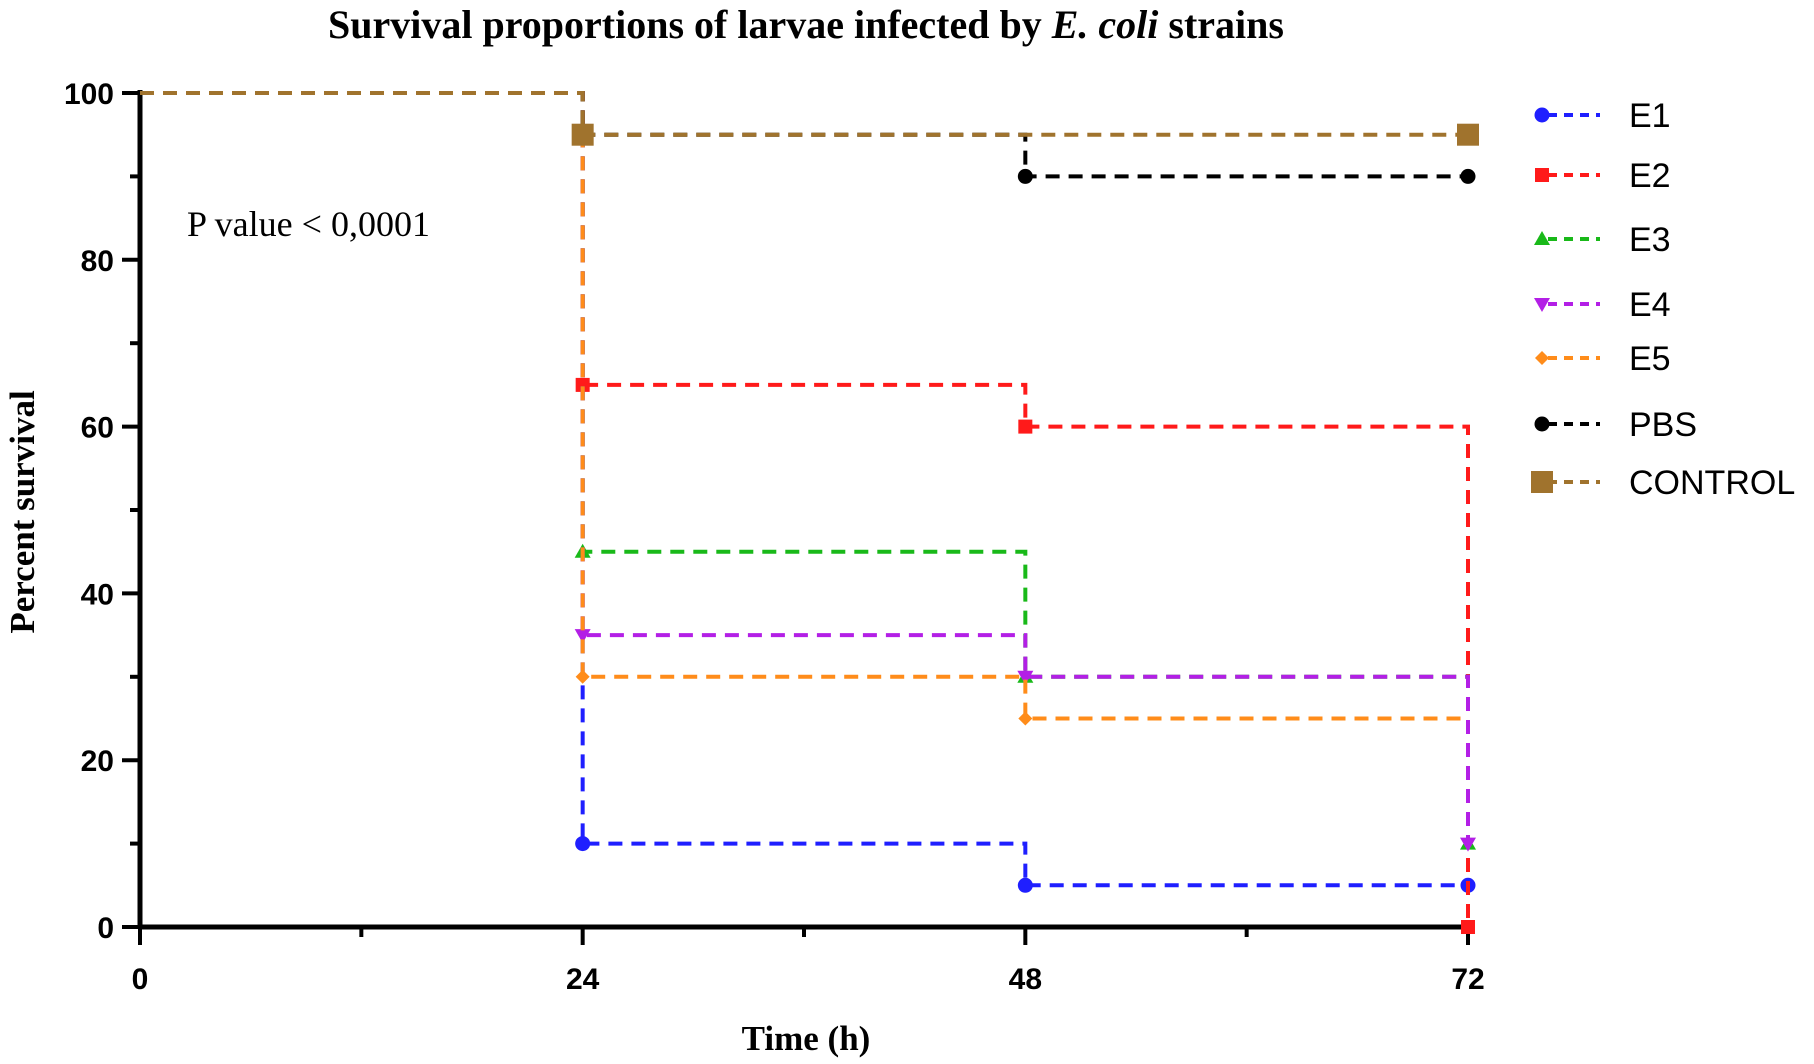 The width and height of the screenshot is (1814, 1064). I want to click on series-pbs, so click(808, 137).